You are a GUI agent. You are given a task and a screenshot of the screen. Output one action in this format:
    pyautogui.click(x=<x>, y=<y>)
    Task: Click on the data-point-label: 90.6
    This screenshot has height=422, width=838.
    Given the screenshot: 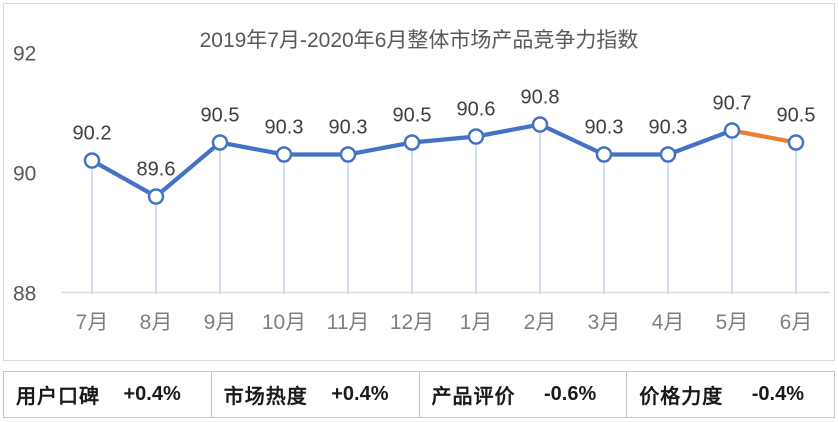 What is the action you would take?
    pyautogui.click(x=476, y=110)
    